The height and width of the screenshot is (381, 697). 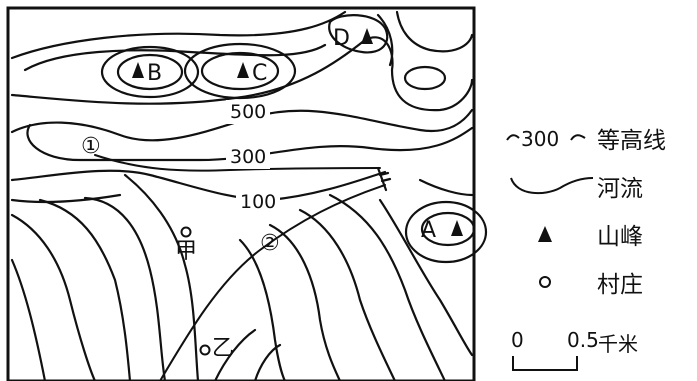 I want to click on legend-peak: 山峰, so click(x=574, y=234).